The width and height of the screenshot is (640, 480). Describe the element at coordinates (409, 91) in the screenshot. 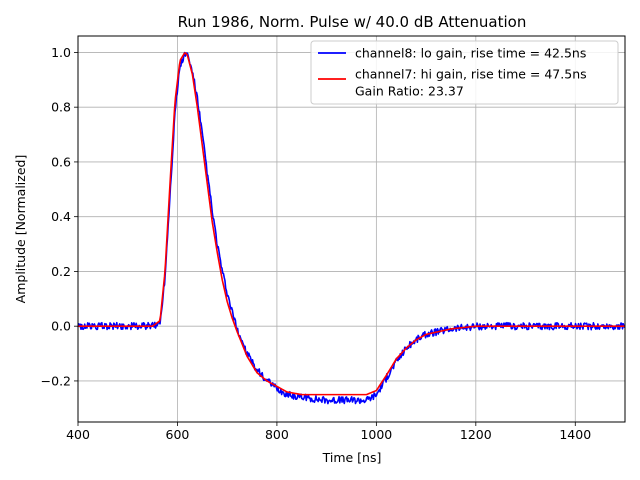

I see `legend-gain-ratio: Gain Ratio: 23.37` at that location.